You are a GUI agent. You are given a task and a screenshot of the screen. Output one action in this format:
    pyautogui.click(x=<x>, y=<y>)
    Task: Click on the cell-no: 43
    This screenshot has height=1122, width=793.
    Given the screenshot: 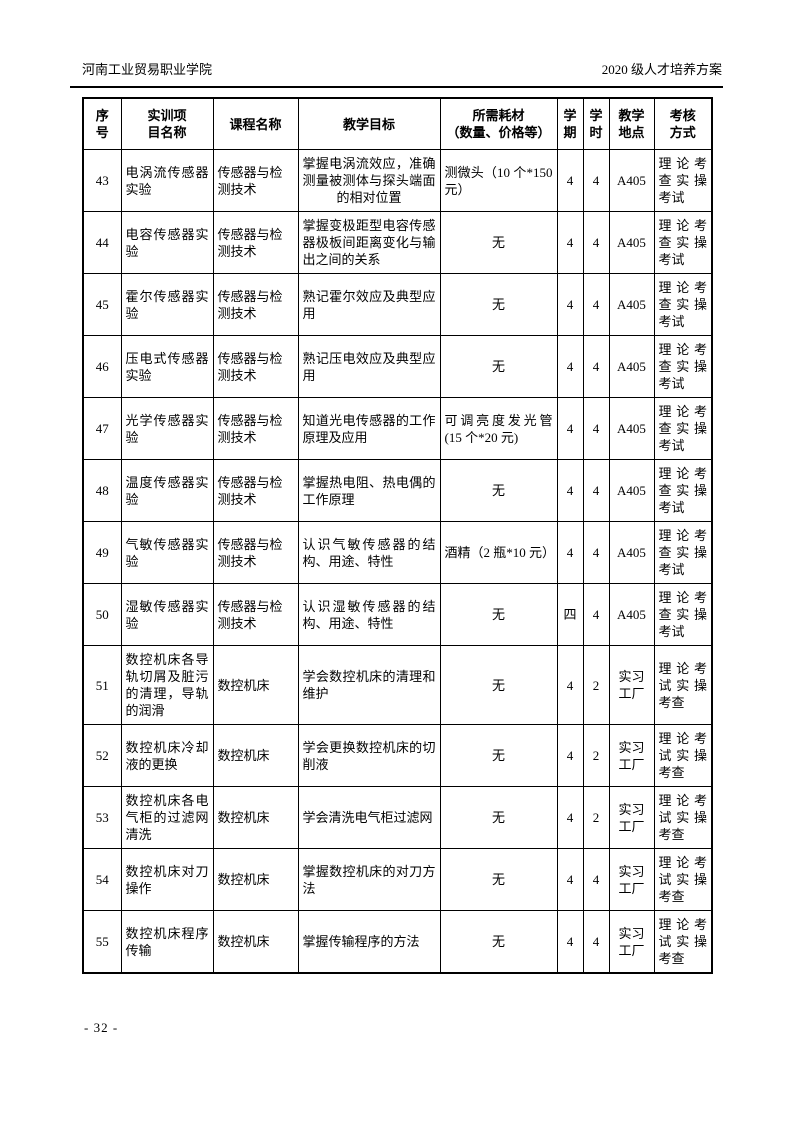 What is the action you would take?
    pyautogui.click(x=102, y=180)
    